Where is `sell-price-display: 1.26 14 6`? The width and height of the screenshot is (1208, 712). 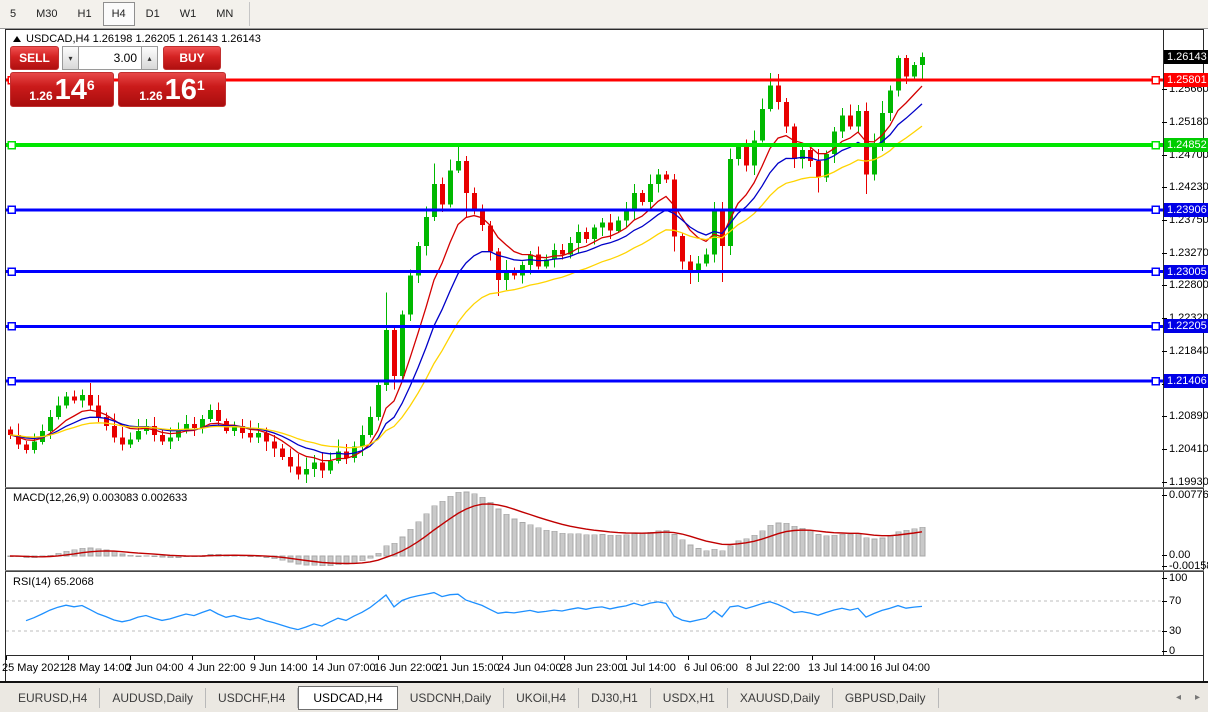 sell-price-display: 1.26 14 6 is located at coordinates (62, 89).